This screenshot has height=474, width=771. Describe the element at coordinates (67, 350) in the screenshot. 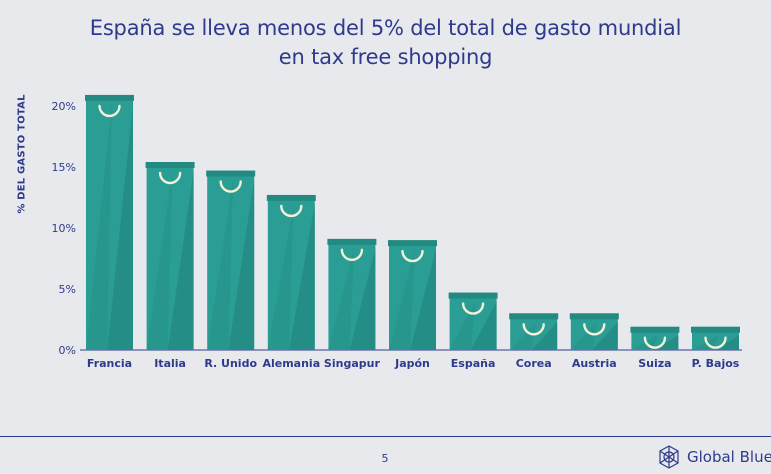

I see `y-tick-label: 0%` at that location.